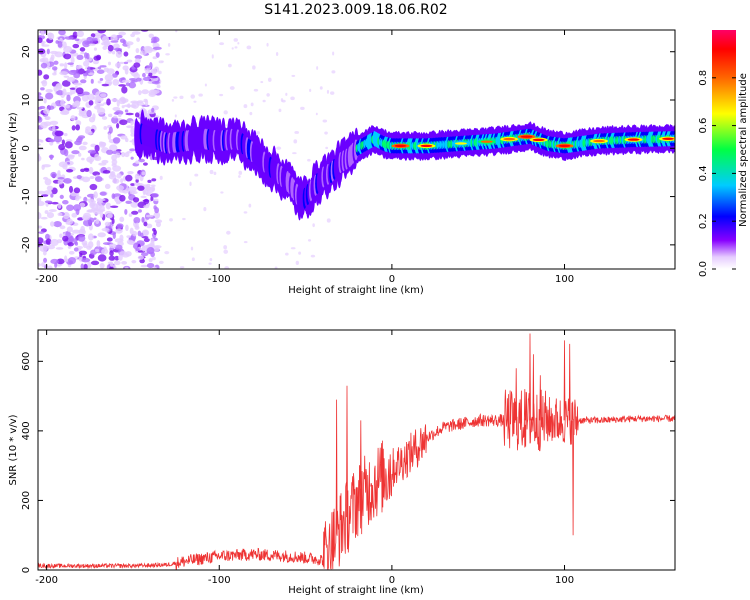 Image resolution: width=750 pixels, height=600 pixels. I want to click on y-tick-label: 400, so click(26, 430).